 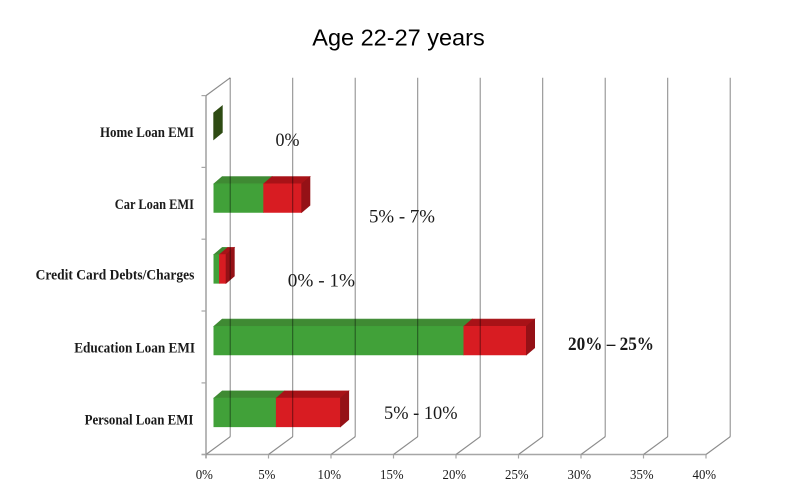 What do you see at coordinates (398, 38) in the screenshot?
I see `svg-text: Age 22-27 years` at bounding box center [398, 38].